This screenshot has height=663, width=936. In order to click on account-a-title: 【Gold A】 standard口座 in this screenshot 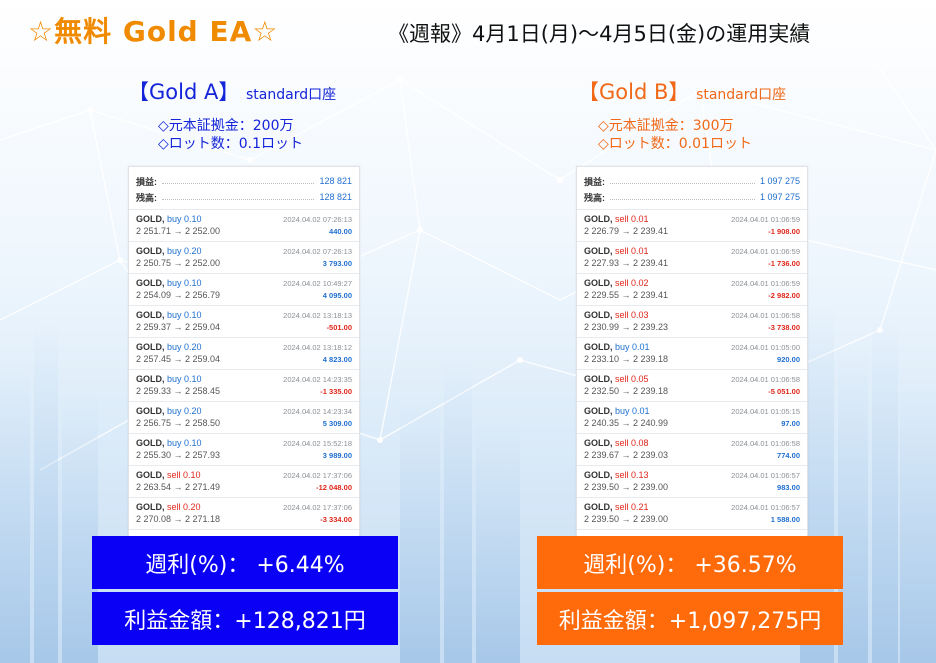, I will do `click(232, 91)`.